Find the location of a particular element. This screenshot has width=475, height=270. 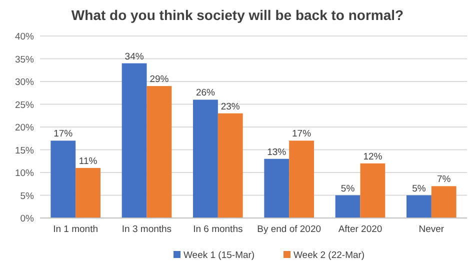

data-label: 26% is located at coordinates (206, 93).